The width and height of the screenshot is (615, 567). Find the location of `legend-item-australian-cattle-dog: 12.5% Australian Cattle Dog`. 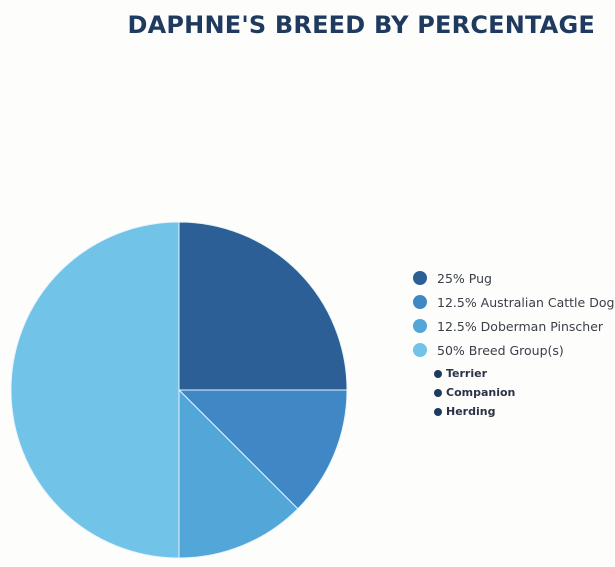

legend-item-australian-cattle-dog: 12.5% Australian Cattle Dog is located at coordinates (513, 302).